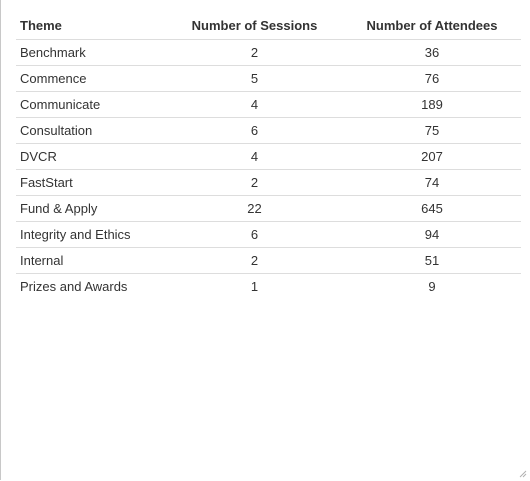 The image size is (530, 481). I want to click on table-row: Commence 5 76, so click(268, 78).